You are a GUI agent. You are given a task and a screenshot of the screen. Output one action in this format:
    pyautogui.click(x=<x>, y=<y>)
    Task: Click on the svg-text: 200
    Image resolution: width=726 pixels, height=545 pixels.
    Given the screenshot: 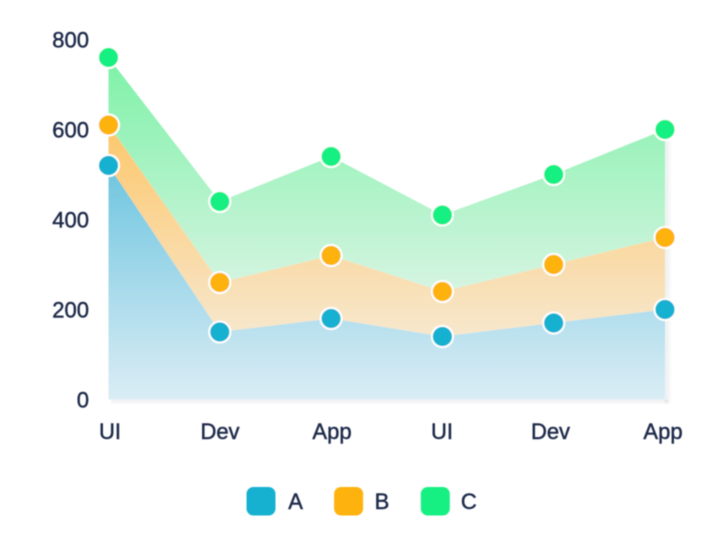 What is the action you would take?
    pyautogui.click(x=70, y=310)
    